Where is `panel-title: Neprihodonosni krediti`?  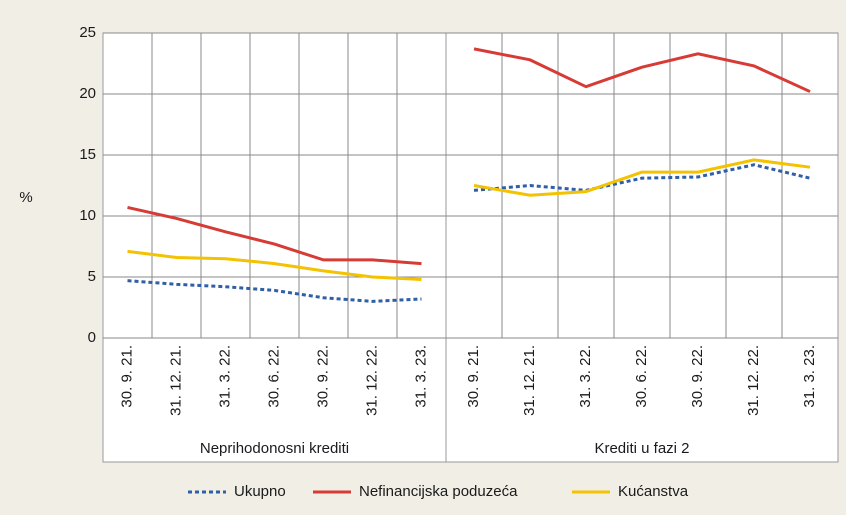 panel-title: Neprihodonosni krediti is located at coordinates (274, 448).